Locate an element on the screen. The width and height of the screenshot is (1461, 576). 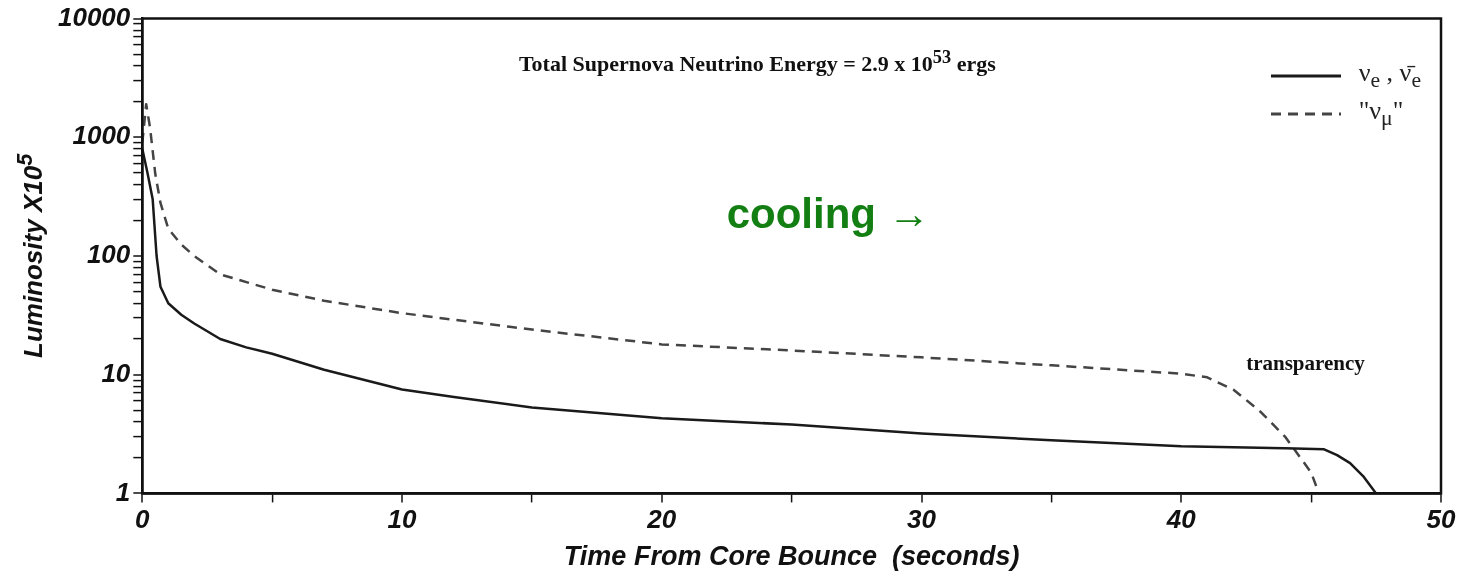
annotation: cooling → is located at coordinates (828, 213).